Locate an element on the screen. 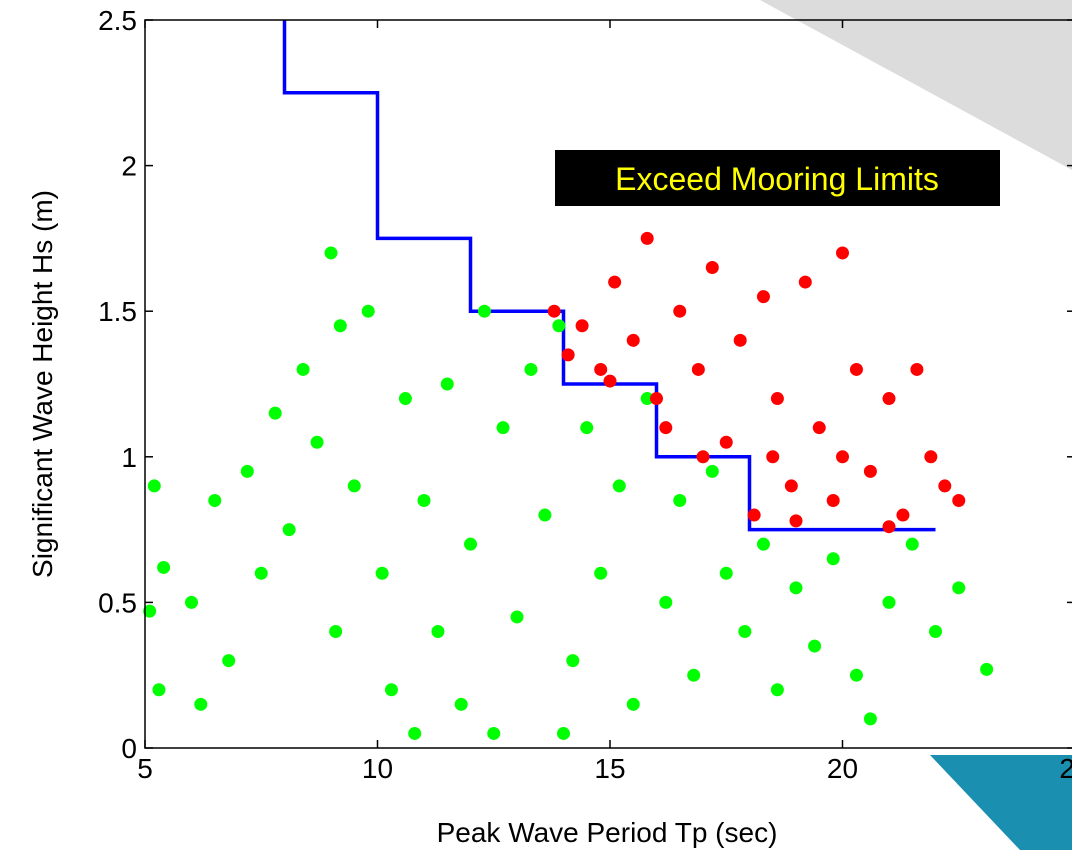  annotation: Exceed Mooring Limits is located at coordinates (777, 179).